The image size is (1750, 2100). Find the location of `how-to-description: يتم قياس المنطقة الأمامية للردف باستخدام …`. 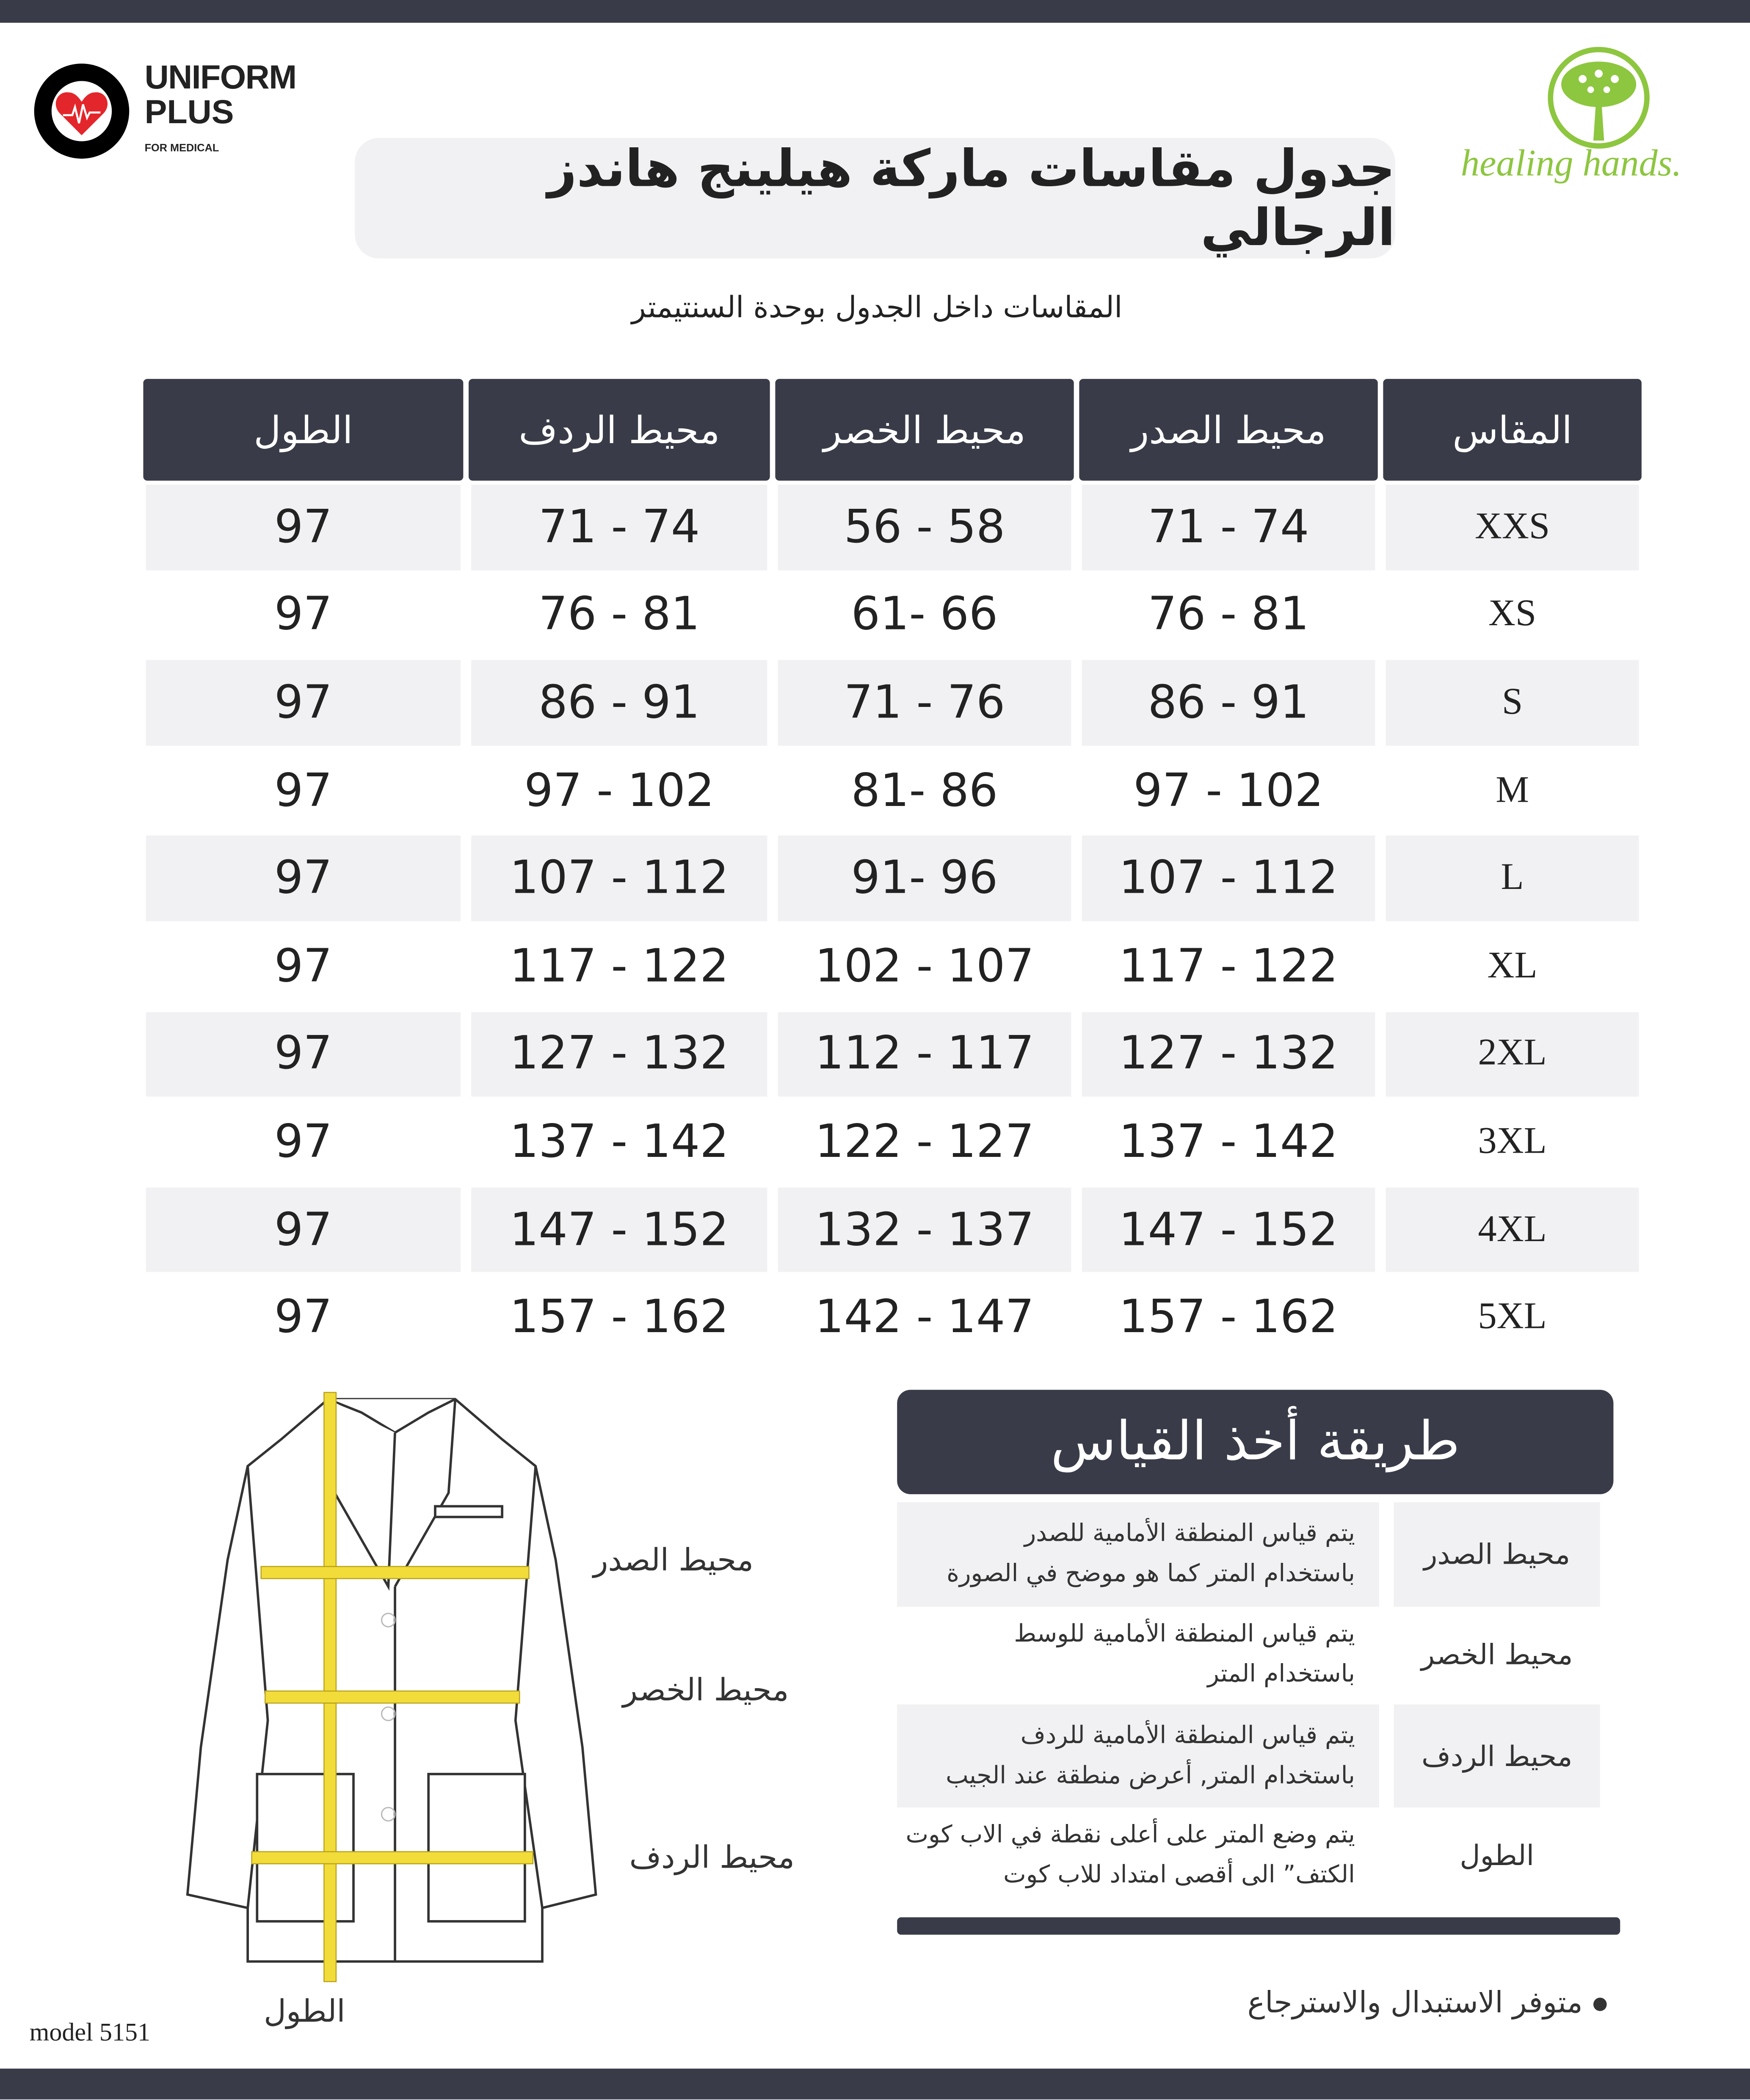

how-to-description: يتم قياس المنطقة الأمامية للردف باستخدام … is located at coordinates (1138, 1756).